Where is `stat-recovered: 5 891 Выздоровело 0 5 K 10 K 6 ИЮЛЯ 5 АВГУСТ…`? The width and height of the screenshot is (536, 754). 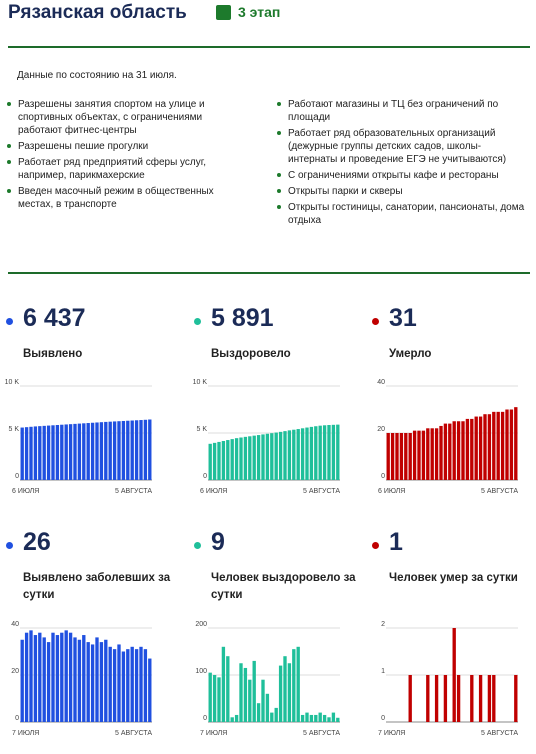 stat-recovered: 5 891 Выздоровело 0 5 K 10 K 6 ИЮЛЯ 5 АВГУСТ… is located at coordinates (278, 416).